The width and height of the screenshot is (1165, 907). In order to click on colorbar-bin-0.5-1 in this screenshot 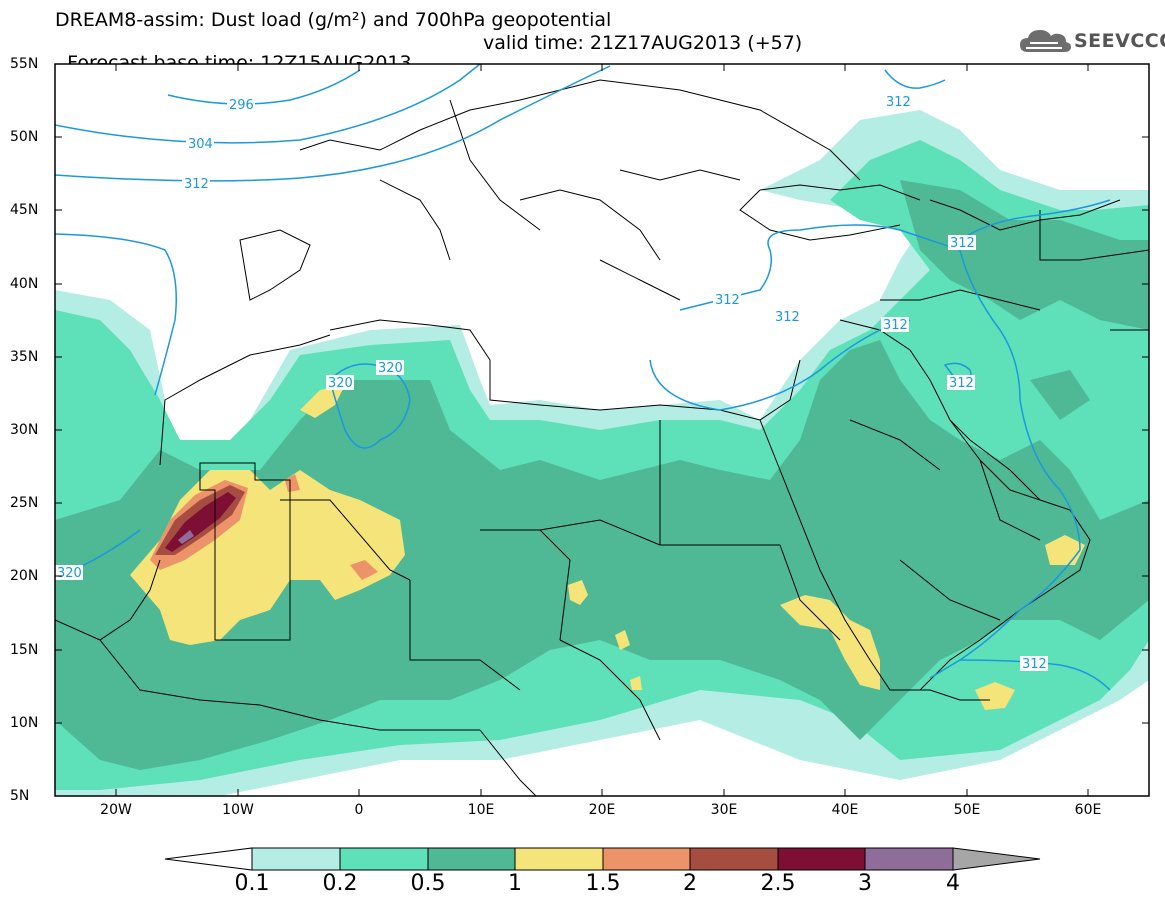, I will do `click(471, 859)`.